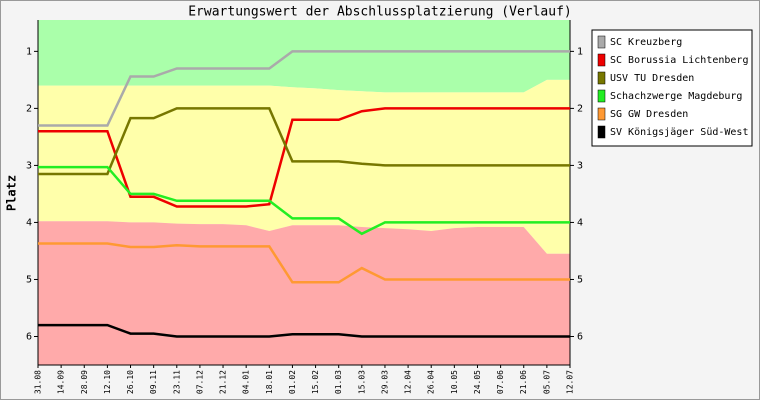 The image size is (760, 400). Describe the element at coordinates (29, 108) in the screenshot. I see `y-tick-label: 2` at that location.